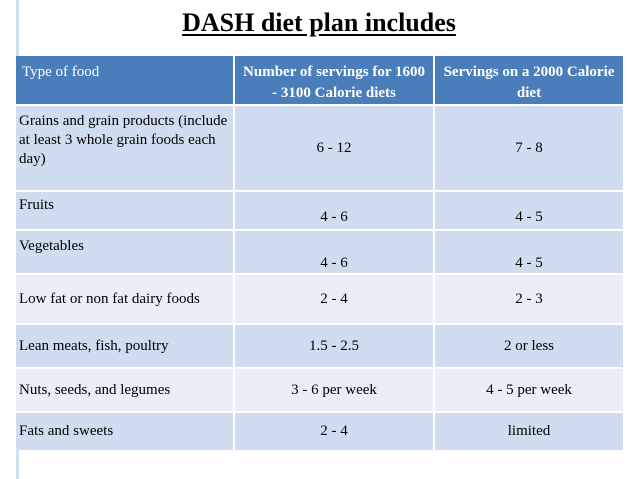  Describe the element at coordinates (125, 345) in the screenshot. I see `food-cell: Lean meats, fish, poultry` at that location.